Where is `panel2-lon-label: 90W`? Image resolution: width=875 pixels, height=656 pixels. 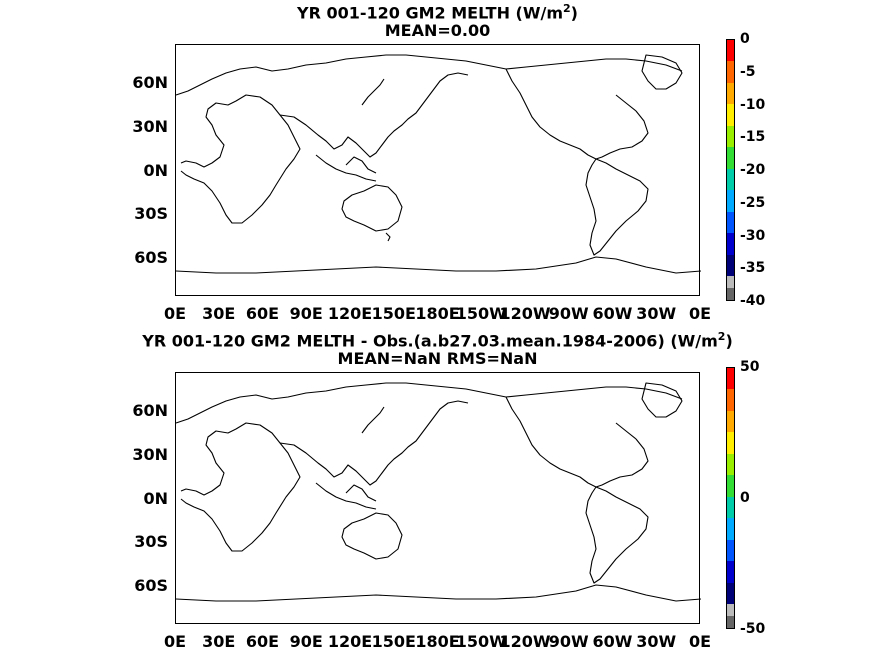
panel2-lon-label: 90W is located at coordinates (568, 641).